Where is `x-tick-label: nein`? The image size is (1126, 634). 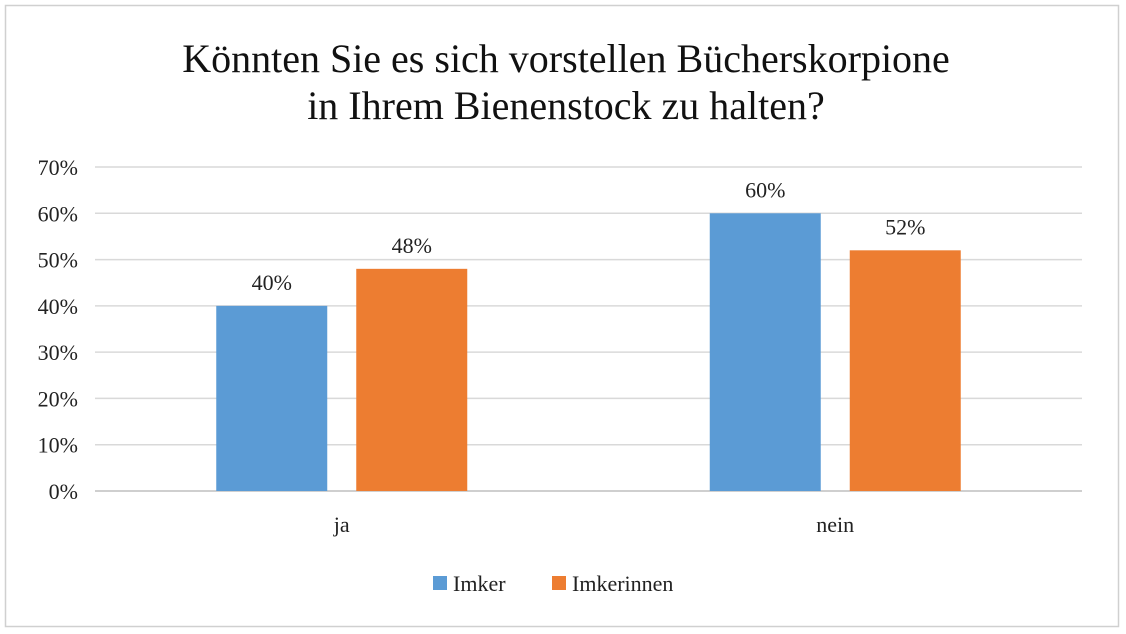 x-tick-label: nein is located at coordinates (835, 524).